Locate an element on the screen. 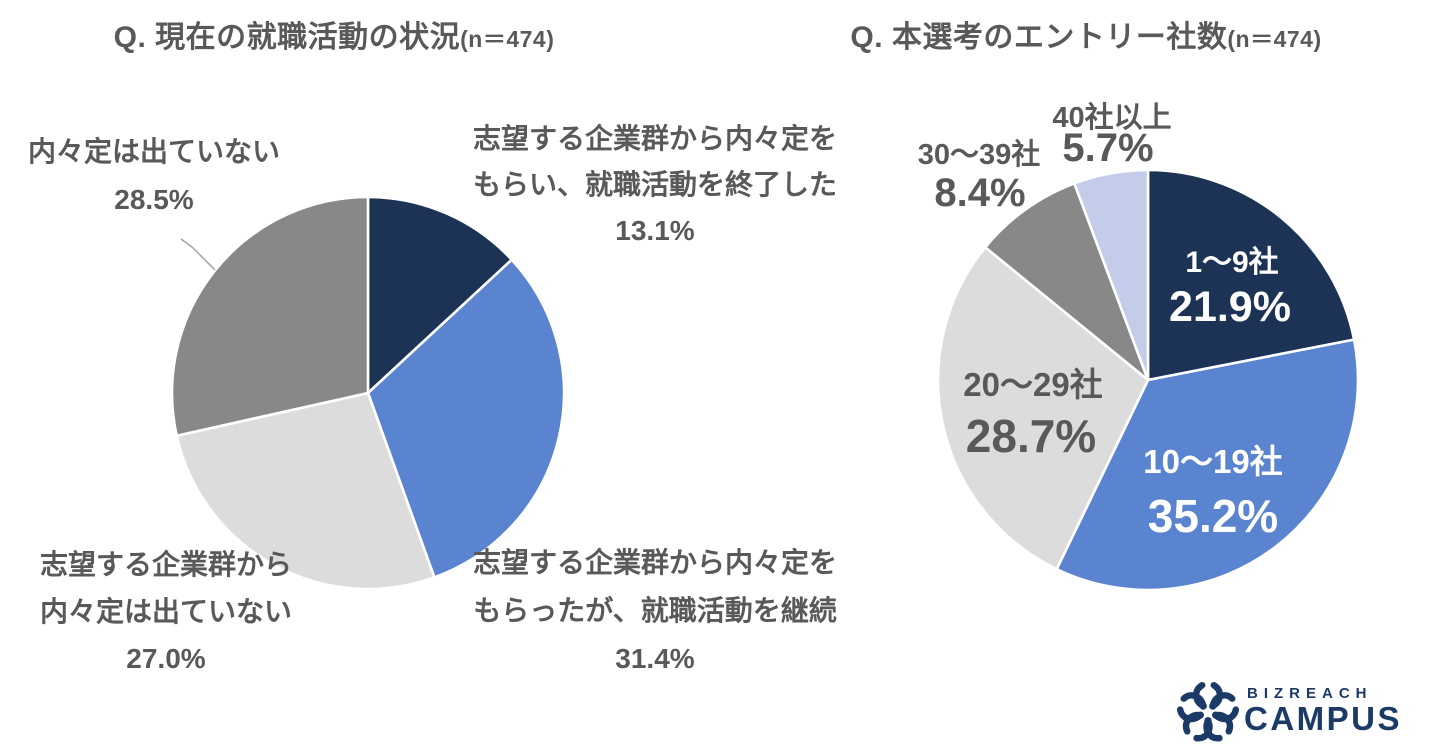  callout-no-offer-from-target: 志望する企業群から 内々定は出ていない 27.0% is located at coordinates (166, 611).